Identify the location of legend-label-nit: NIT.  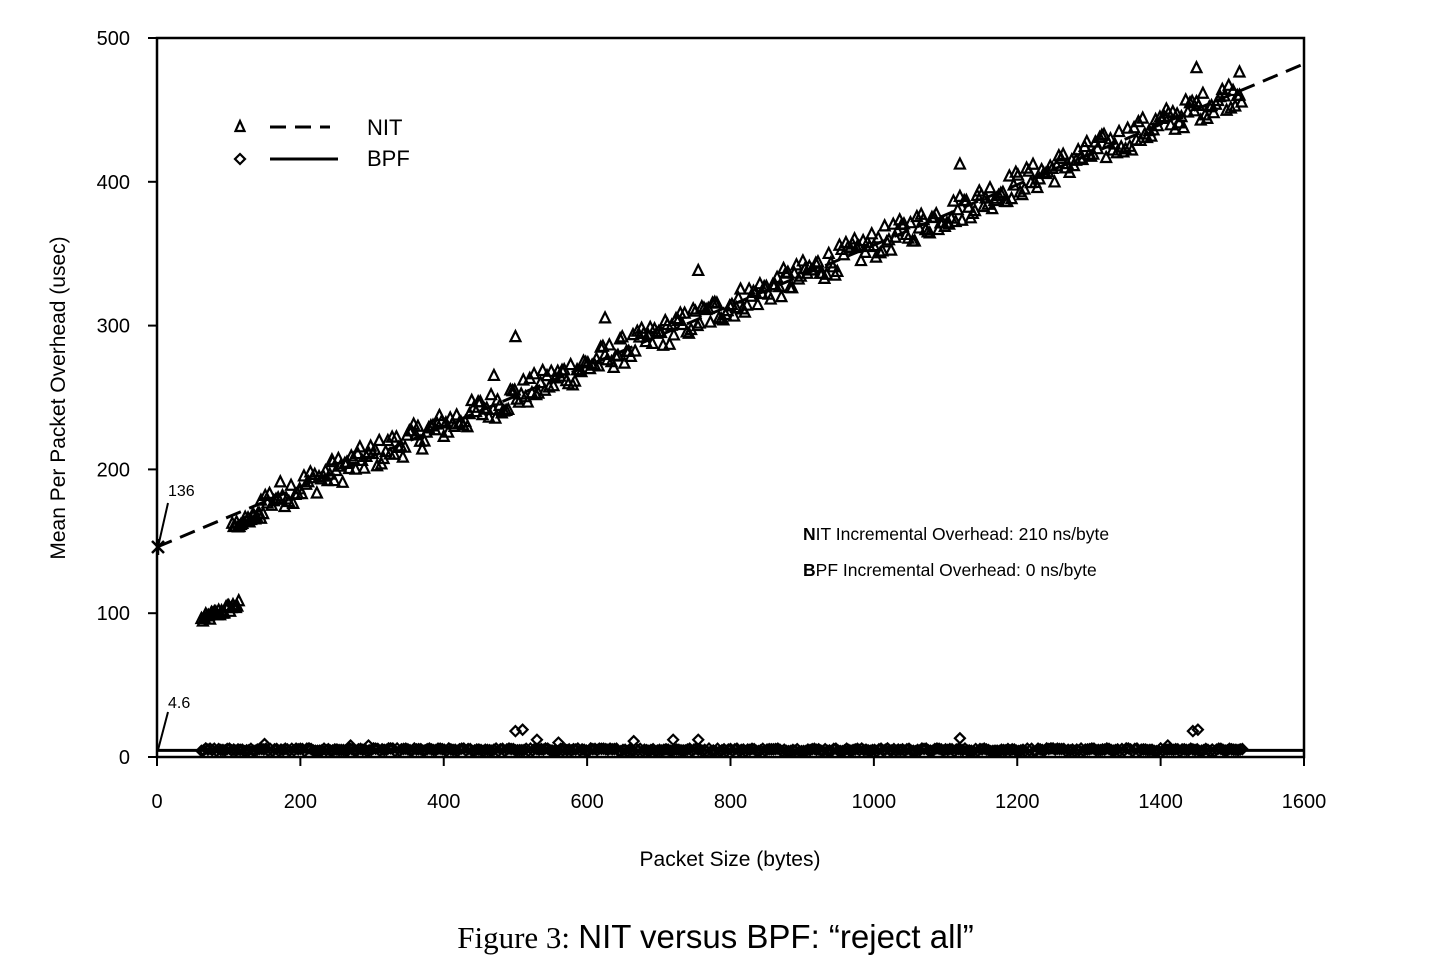
(384, 127).